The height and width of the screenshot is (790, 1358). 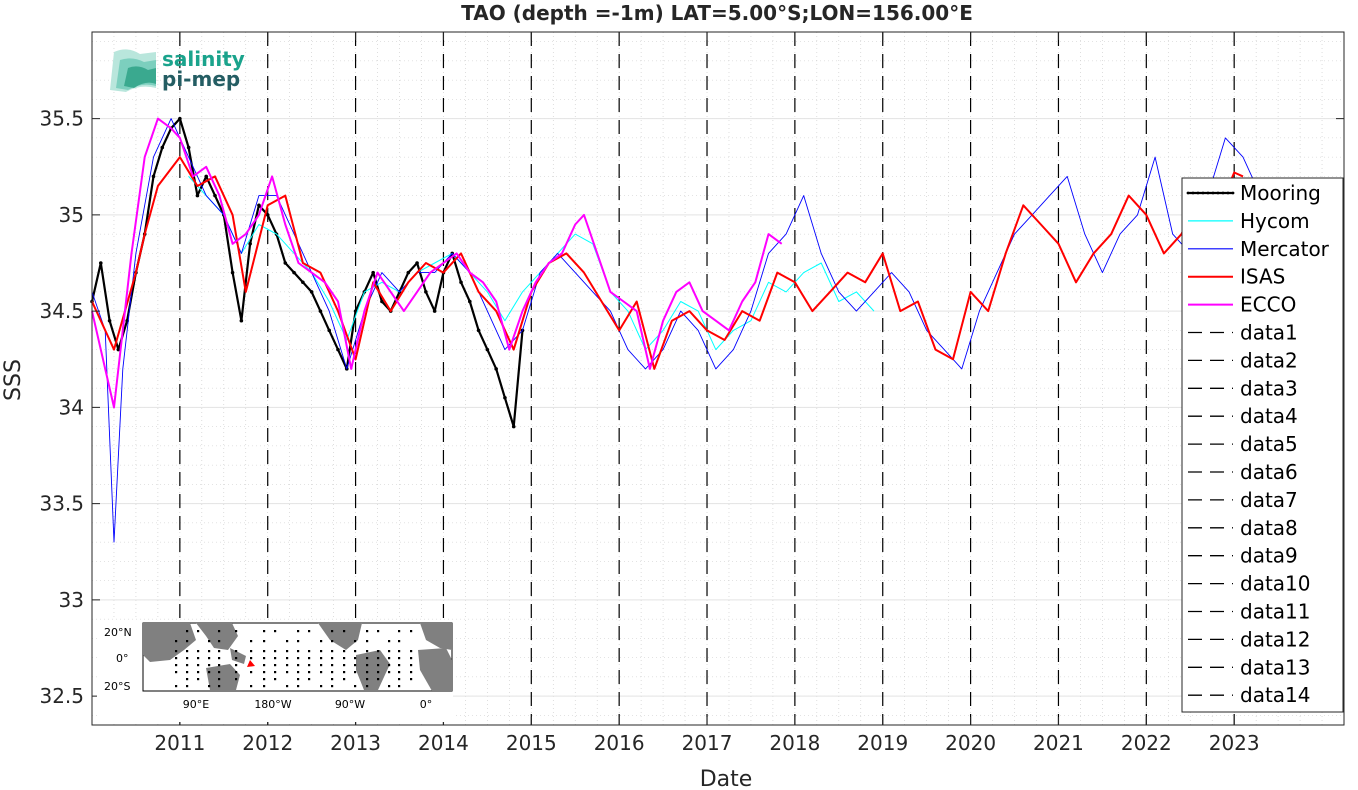 I want to click on x-tick-label: 2013, so click(x=355, y=743).